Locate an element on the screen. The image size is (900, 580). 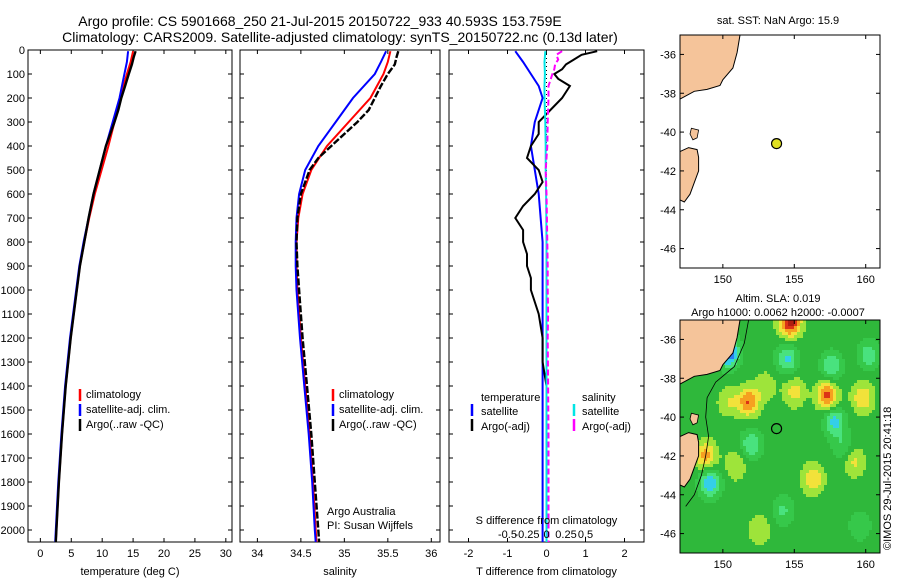
x-tick-label: 25 is located at coordinates (195, 554).